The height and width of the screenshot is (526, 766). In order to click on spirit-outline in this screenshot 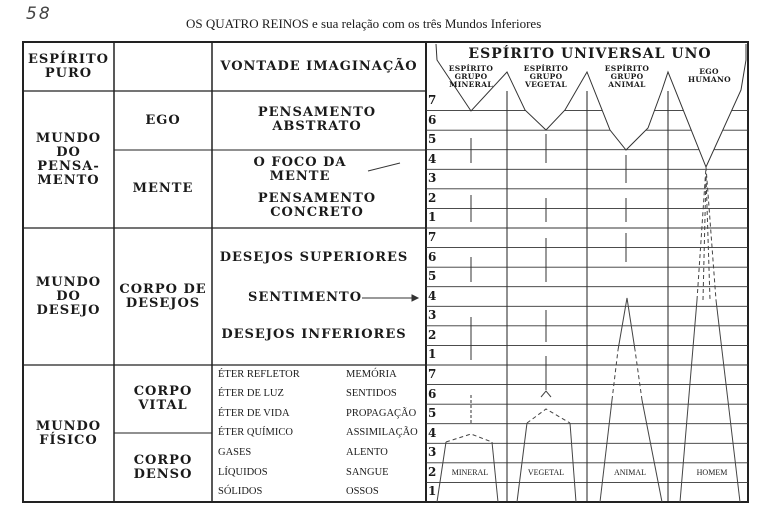, I will do `click(591, 106)`.